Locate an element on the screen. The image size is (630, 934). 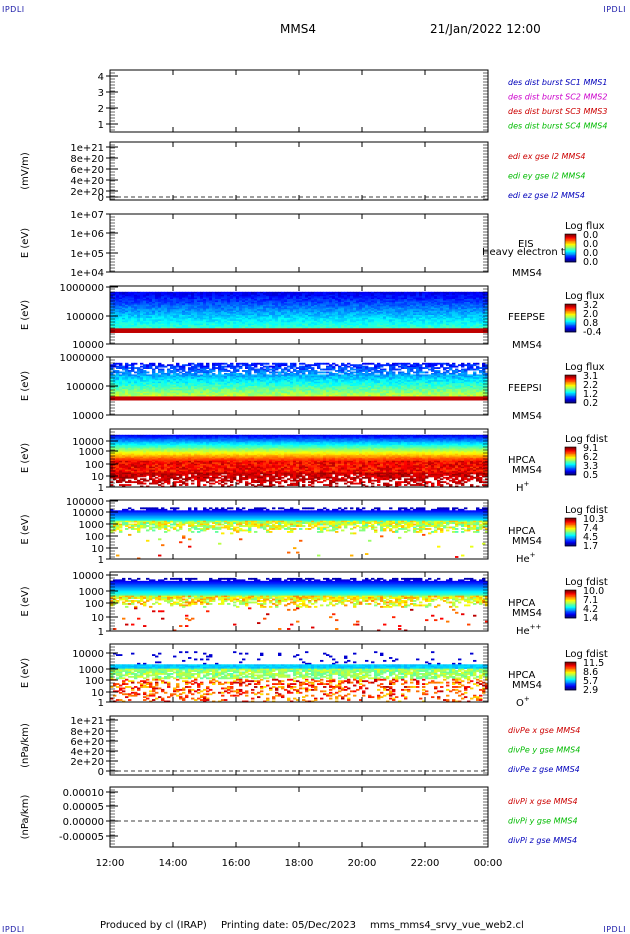
colorbar-tick-label: 1.4 is located at coordinates (590, 618).